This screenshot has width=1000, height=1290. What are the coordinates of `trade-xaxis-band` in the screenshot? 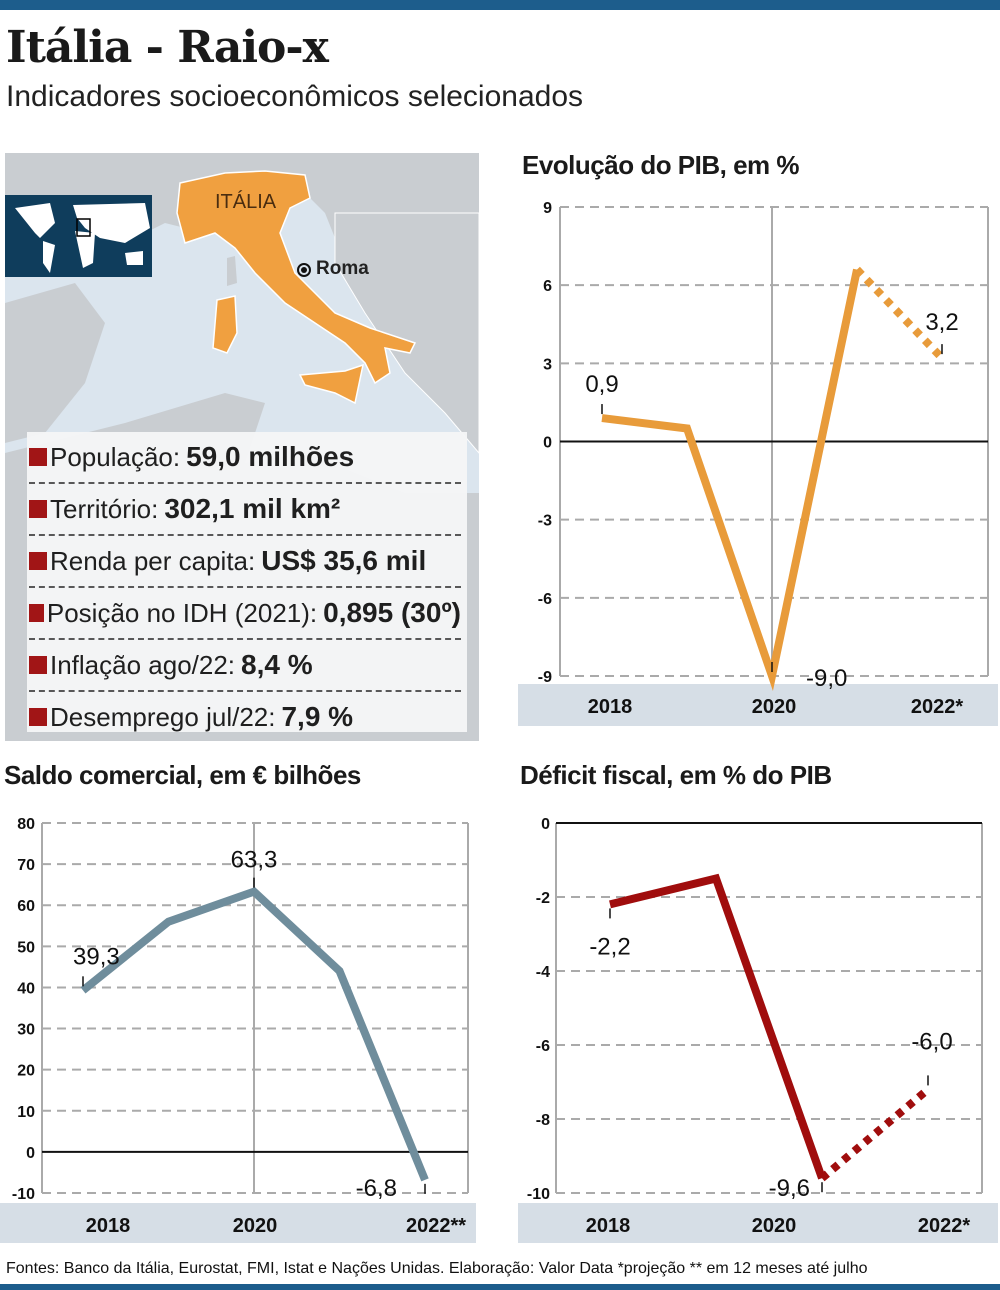 It's located at (238, 1223).